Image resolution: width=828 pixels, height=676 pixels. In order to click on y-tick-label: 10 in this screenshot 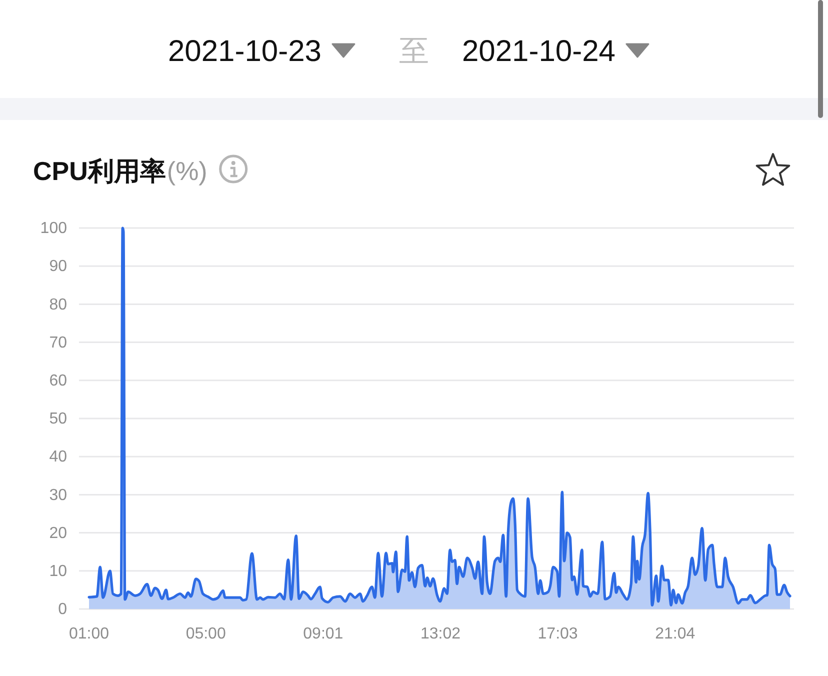, I will do `click(58, 571)`.